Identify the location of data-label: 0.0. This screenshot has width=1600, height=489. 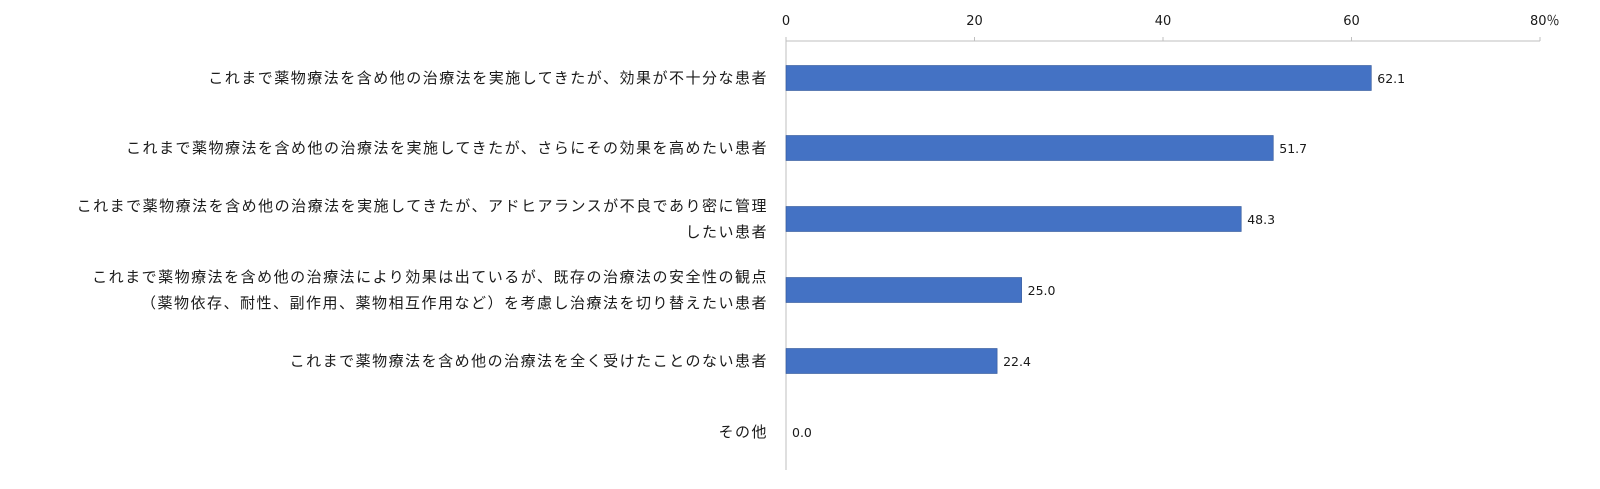
(802, 432).